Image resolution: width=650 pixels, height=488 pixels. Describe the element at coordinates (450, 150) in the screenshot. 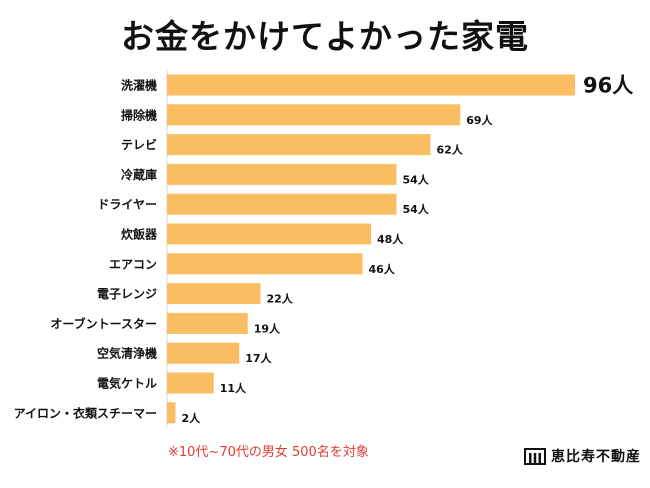

I see `value-label: 62人` at that location.